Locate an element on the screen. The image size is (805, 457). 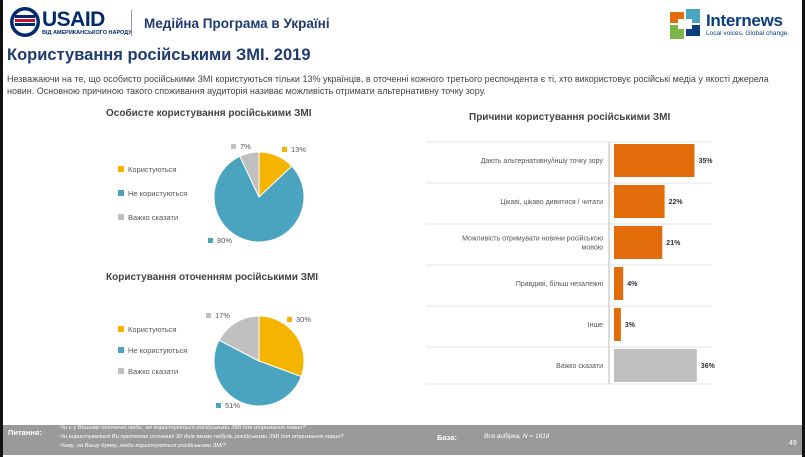
left-frame is located at coordinates (1, 228).